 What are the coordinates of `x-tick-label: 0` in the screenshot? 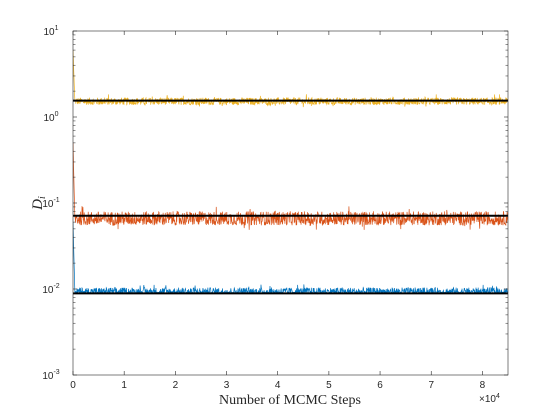 It's located at (73, 385).